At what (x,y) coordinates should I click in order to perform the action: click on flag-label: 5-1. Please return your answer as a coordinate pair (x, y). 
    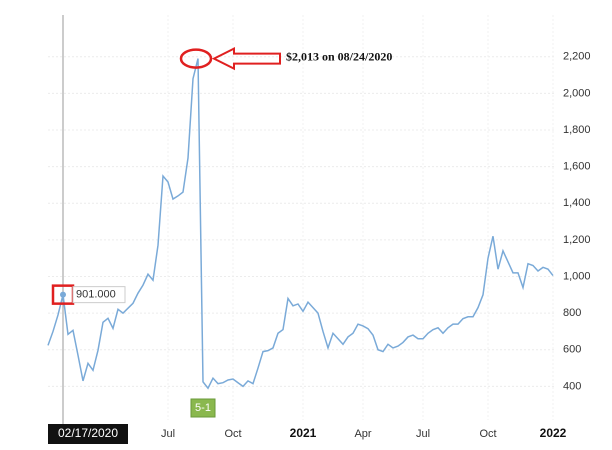
    Looking at the image, I should click on (203, 408).